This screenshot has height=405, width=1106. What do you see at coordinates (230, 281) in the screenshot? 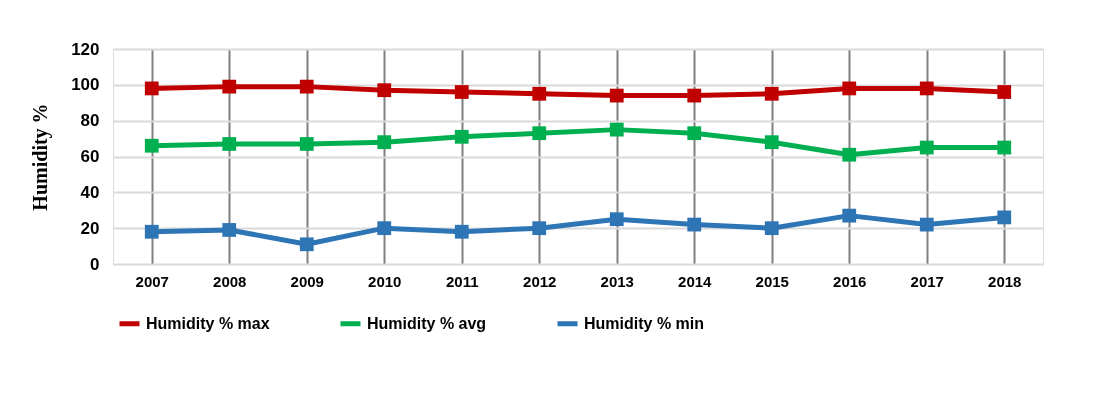
I see `x-tick-label: 2008` at bounding box center [230, 281].